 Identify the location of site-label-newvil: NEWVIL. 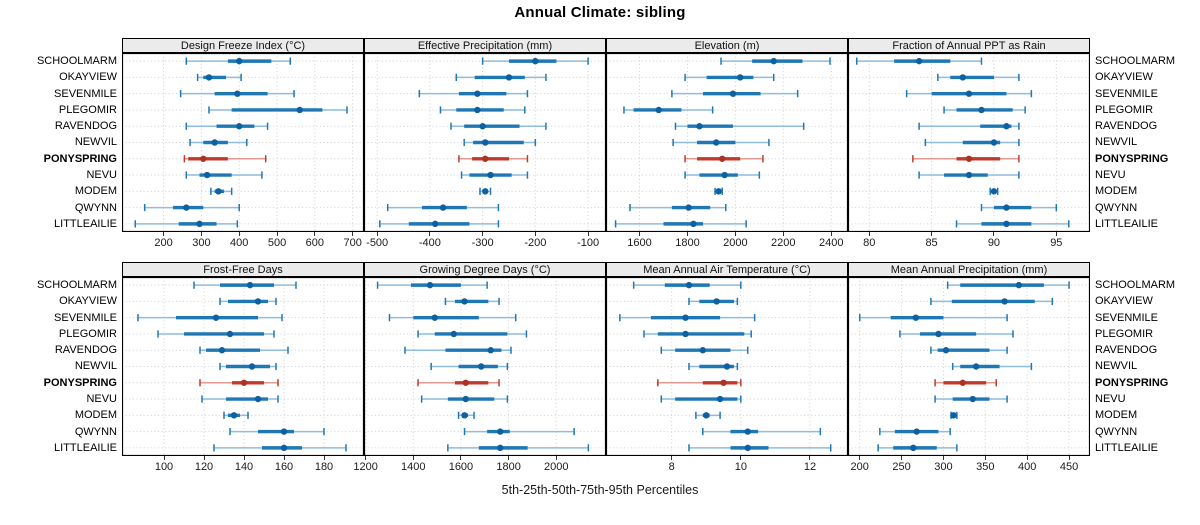
(1116, 366).